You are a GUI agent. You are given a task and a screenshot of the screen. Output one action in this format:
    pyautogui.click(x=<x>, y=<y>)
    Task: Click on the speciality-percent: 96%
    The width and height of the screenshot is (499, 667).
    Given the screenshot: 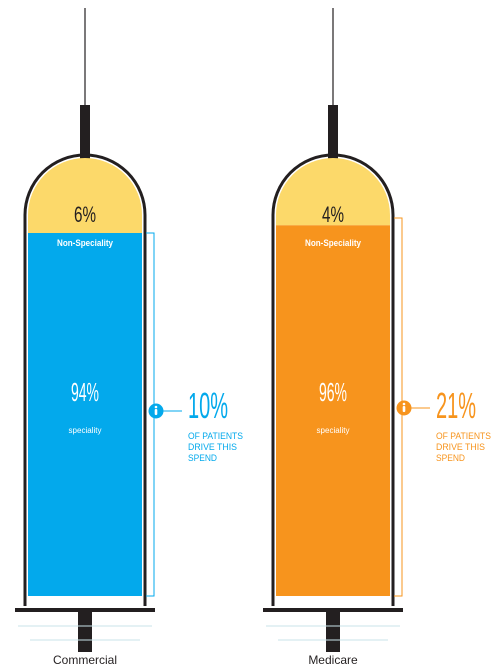 What is the action you would take?
    pyautogui.click(x=333, y=392)
    